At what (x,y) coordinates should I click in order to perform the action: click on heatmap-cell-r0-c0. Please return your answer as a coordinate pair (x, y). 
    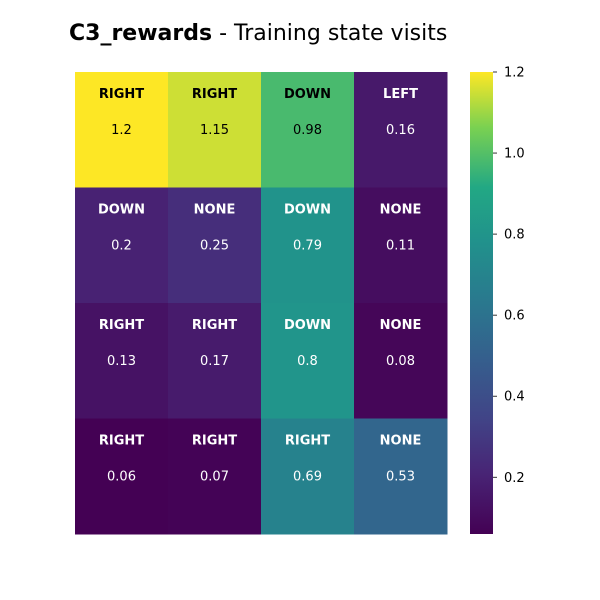
    Looking at the image, I should click on (122, 130).